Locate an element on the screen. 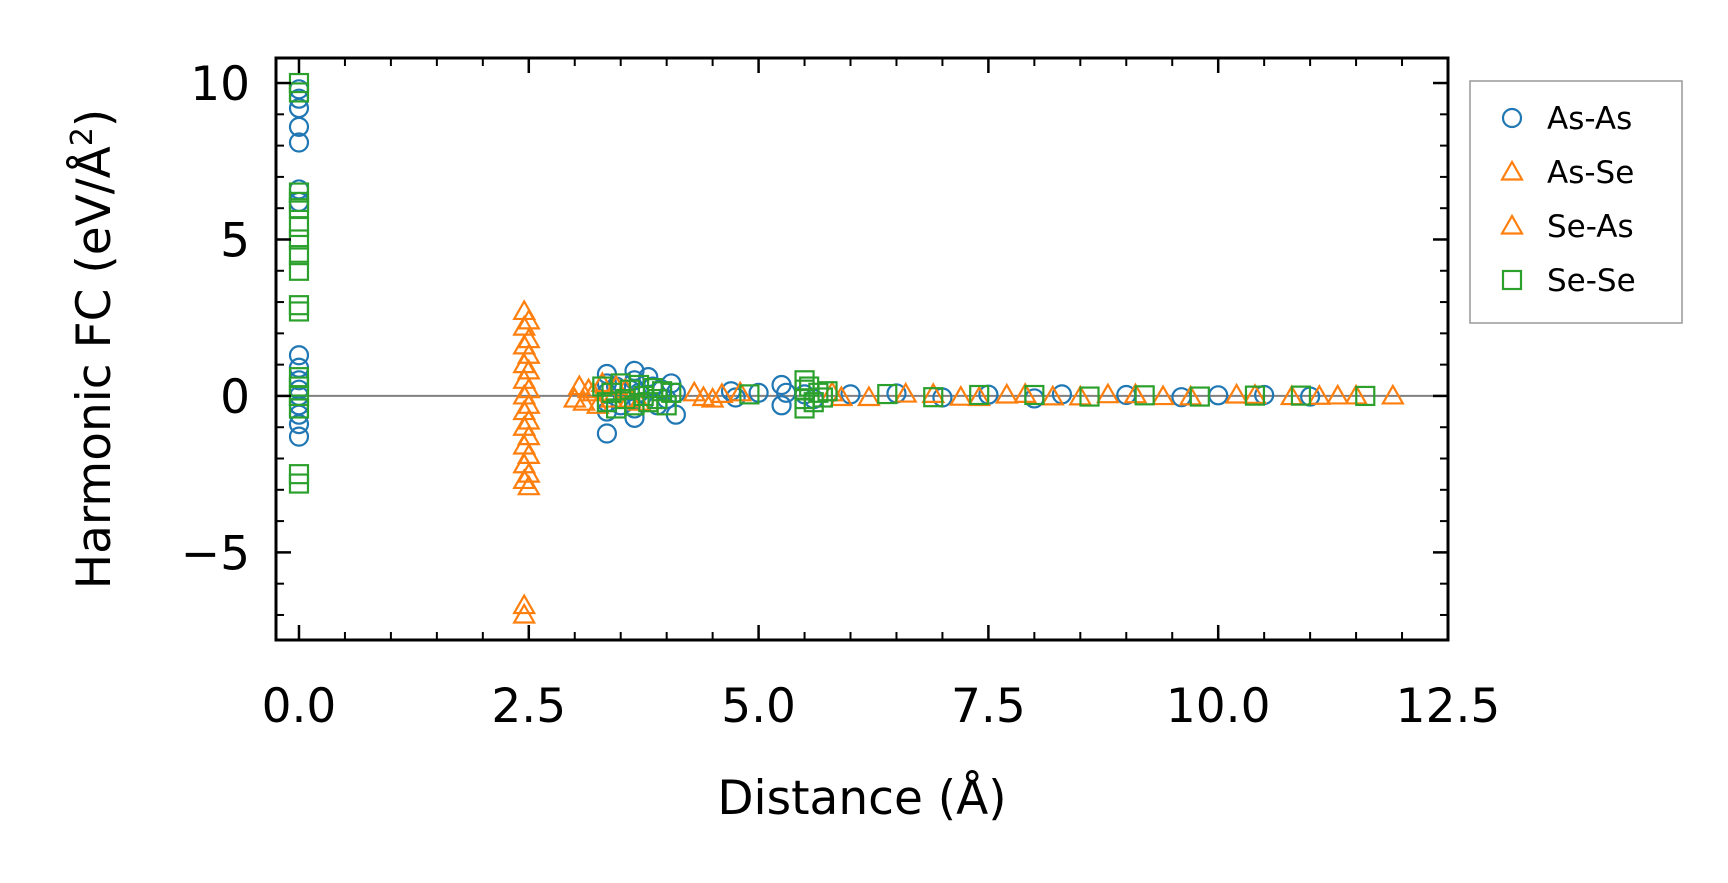 The width and height of the screenshot is (1728, 883). x-tick-label: 10.0 is located at coordinates (1218, 706).